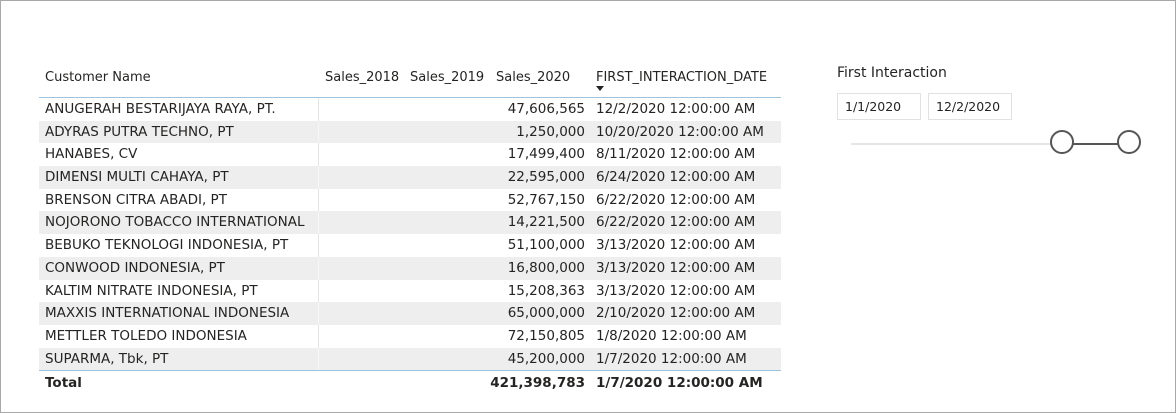 The width and height of the screenshot is (1176, 413). Describe the element at coordinates (533, 77) in the screenshot. I see `header-sales-2020: Sales_2020` at that location.